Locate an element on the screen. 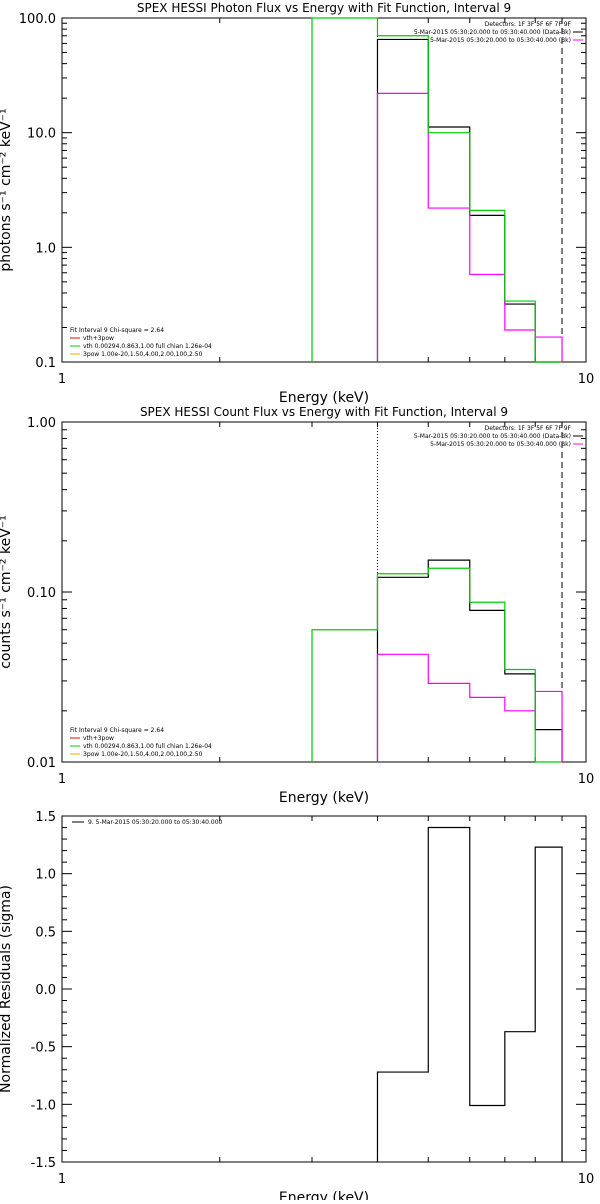  y-axis-label: photons s⁻¹ cm⁻² keV⁻¹ is located at coordinates (7, 189).